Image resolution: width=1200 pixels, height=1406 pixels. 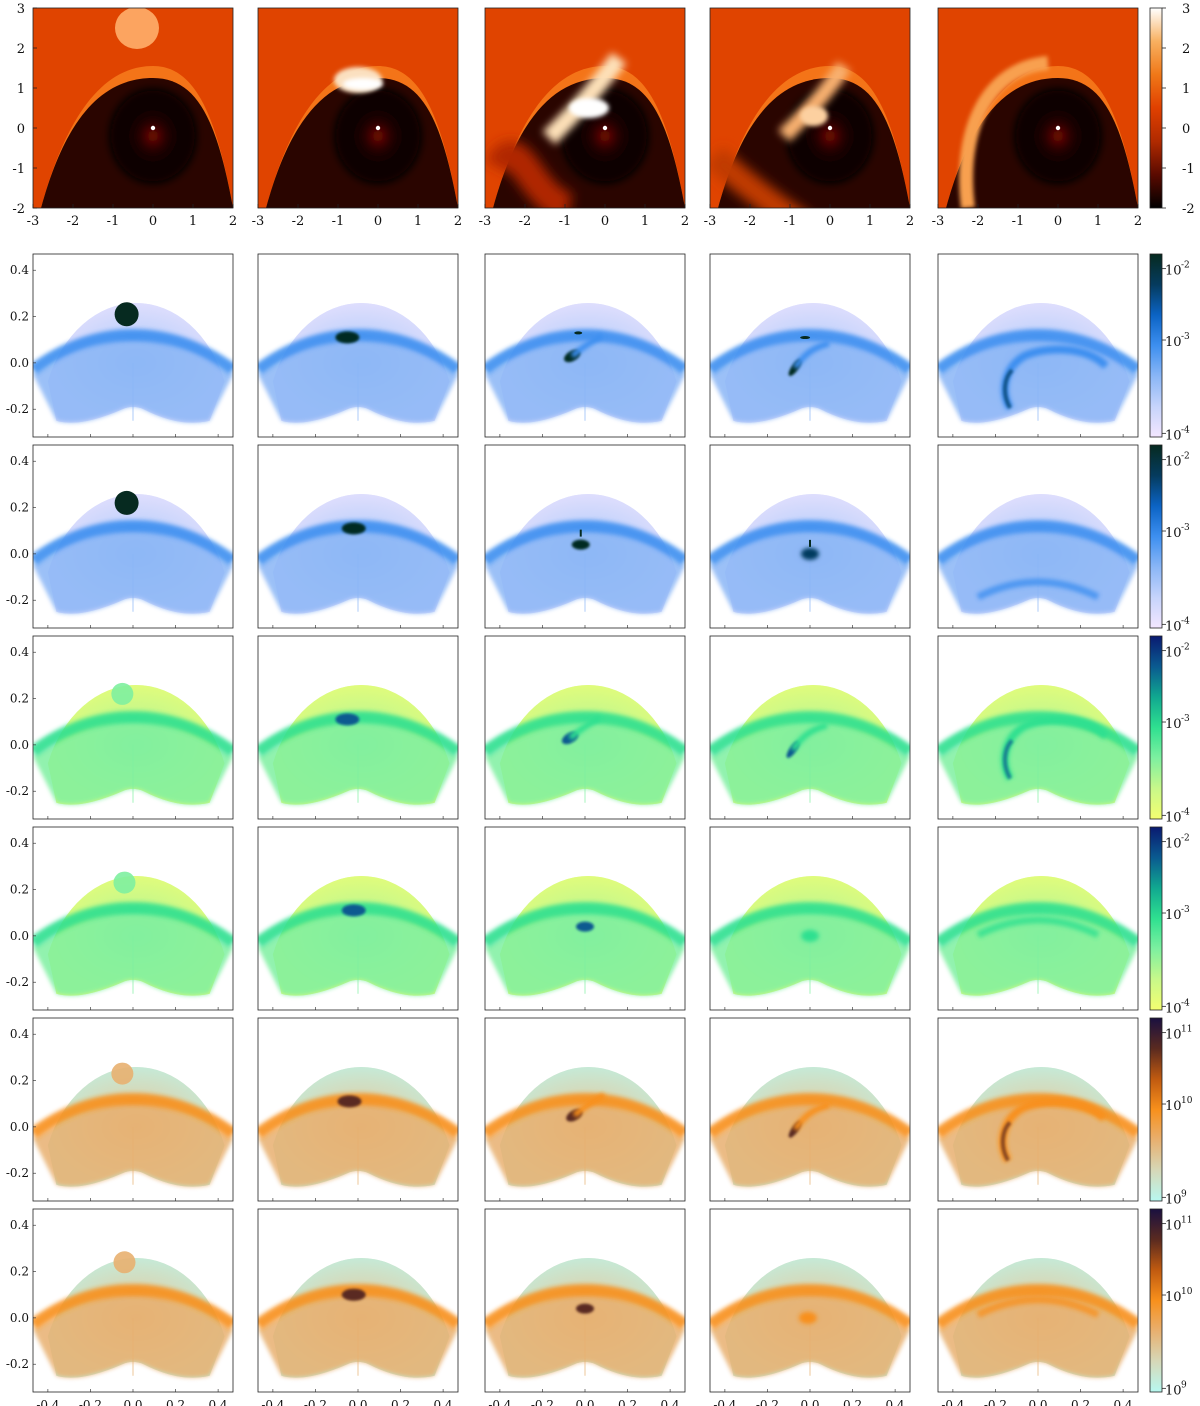 I want to click on map-panel-r1-c3, so click(x=585, y=345).